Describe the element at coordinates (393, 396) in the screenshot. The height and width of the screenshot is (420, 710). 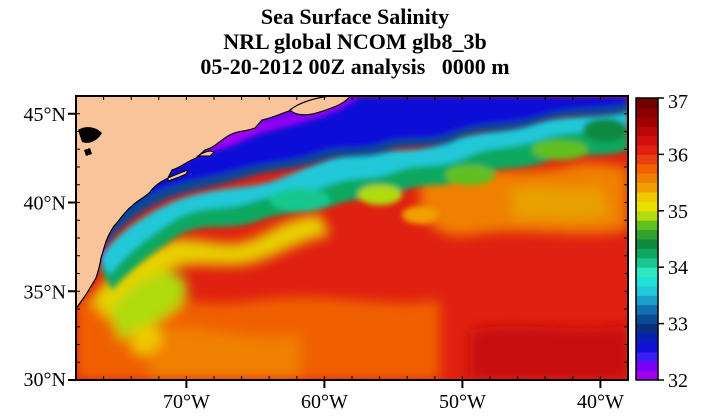
I see `longitude-labels: 70°W 60°W 50°W 40°W` at that location.